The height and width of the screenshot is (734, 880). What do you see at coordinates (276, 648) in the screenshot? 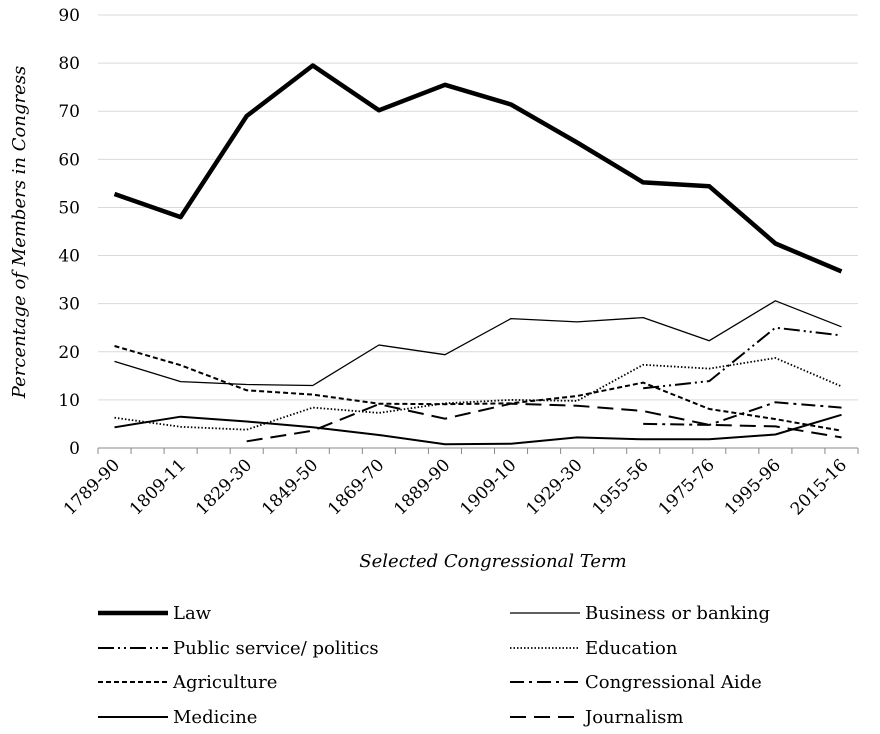
I see `legend-label: Public service/ politics` at bounding box center [276, 648].